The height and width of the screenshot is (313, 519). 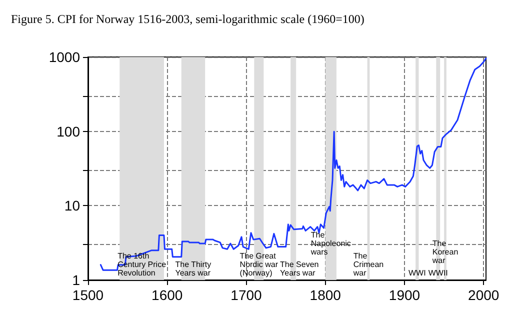 I want to click on y-tick-label: 1000, so click(x=64, y=57).